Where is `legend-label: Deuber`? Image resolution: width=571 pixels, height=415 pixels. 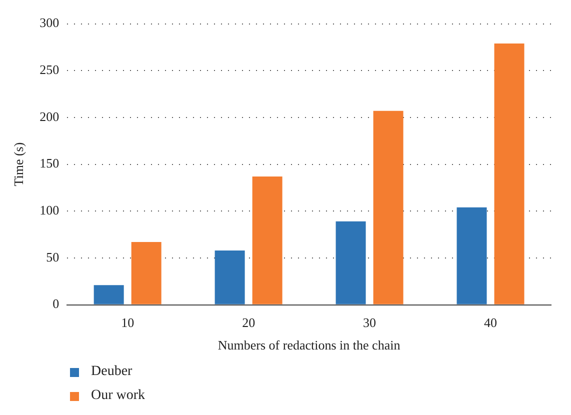 legend-label: Deuber is located at coordinates (111, 372).